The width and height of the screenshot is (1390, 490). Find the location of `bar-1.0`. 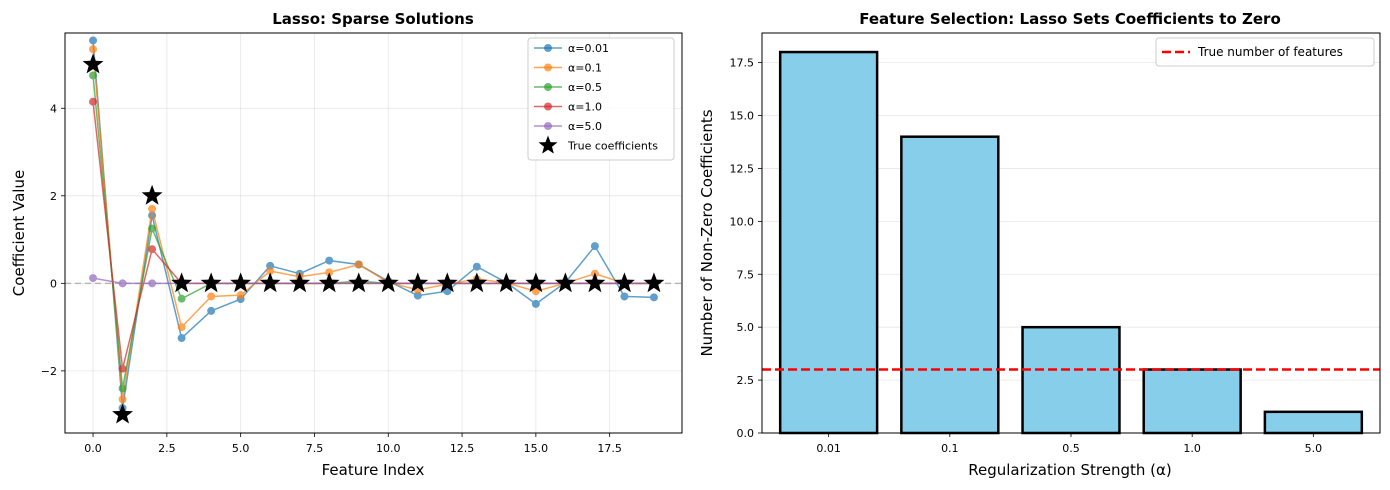

bar-1.0 is located at coordinates (1192, 401).